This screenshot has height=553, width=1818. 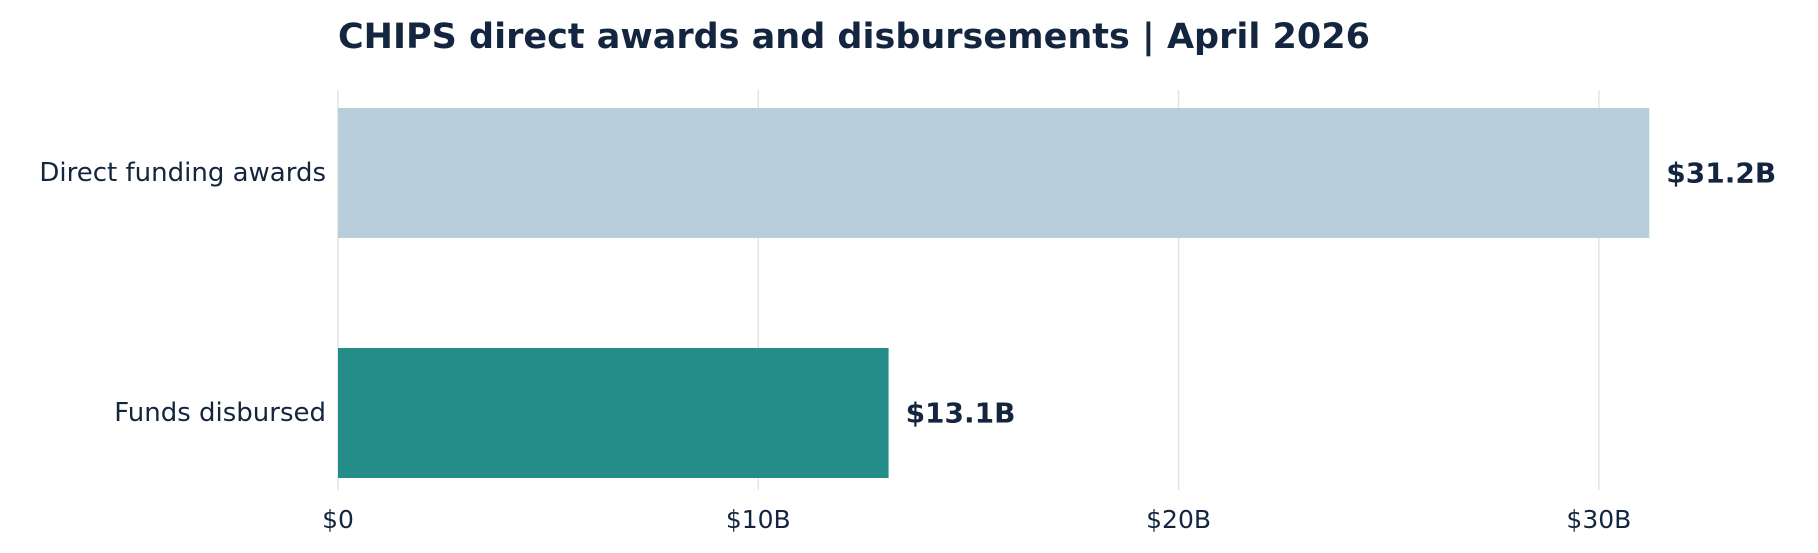 What do you see at coordinates (961, 413) in the screenshot?
I see `data-label: $13.1B` at bounding box center [961, 413].